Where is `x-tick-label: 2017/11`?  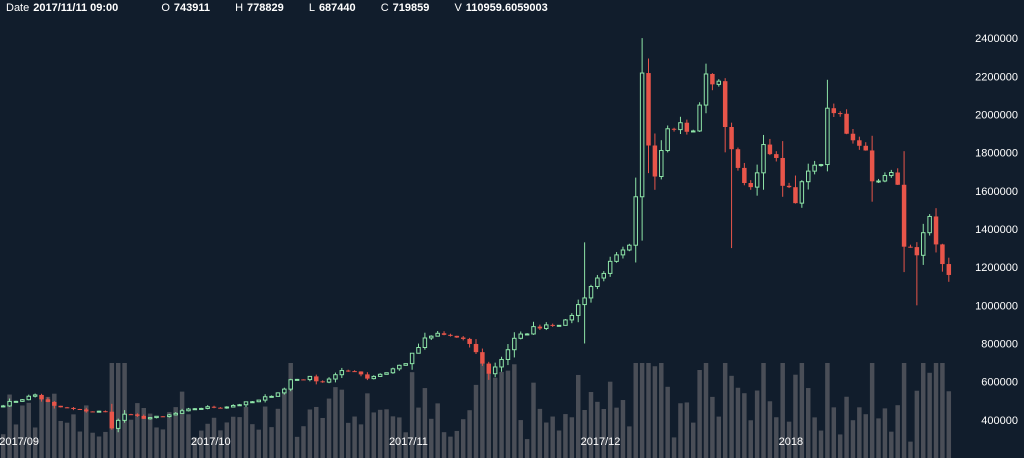 x-tick-label: 2017/11 is located at coordinates (408, 442).